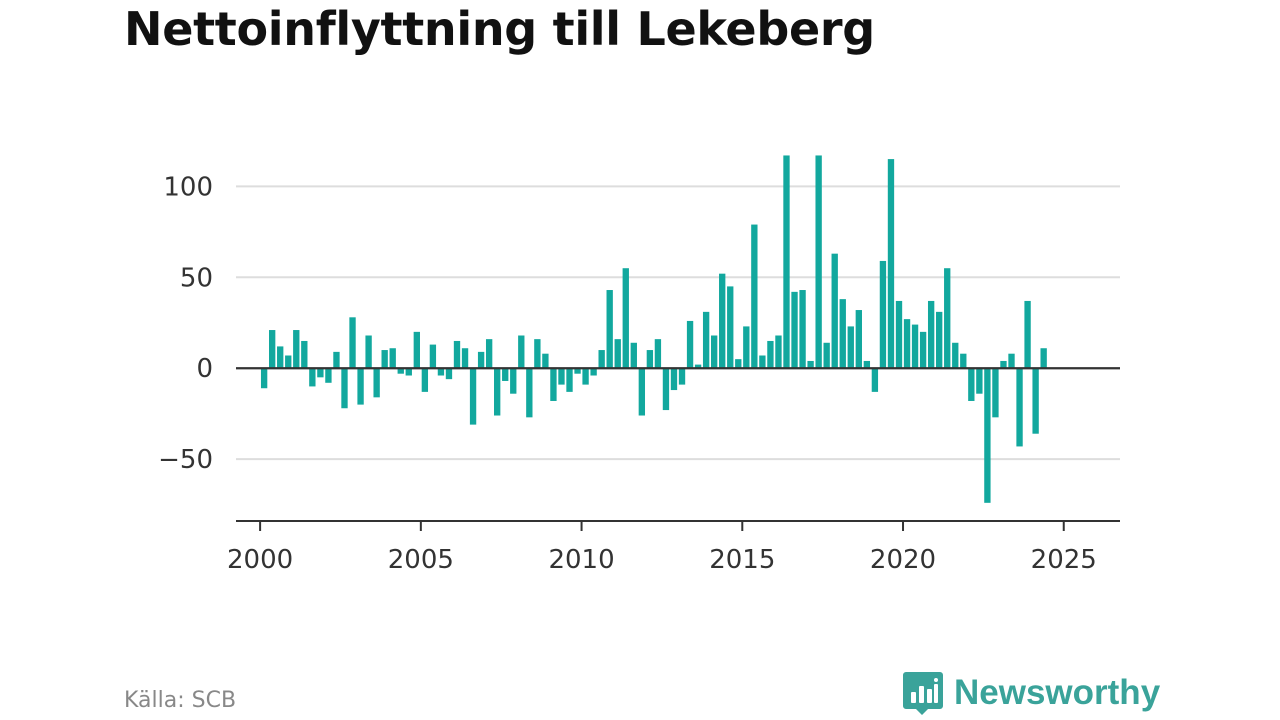 The width and height of the screenshot is (1280, 720). I want to click on brand-logo: Newsworthy, so click(1031, 693).